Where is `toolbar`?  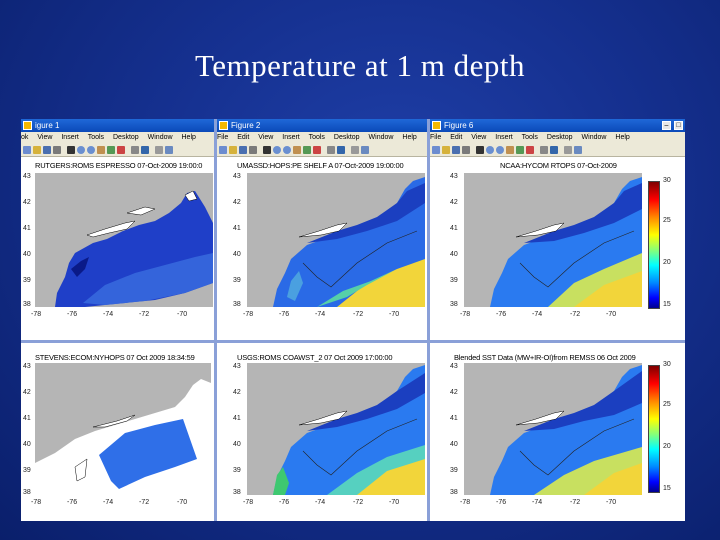
toolbar is located at coordinates (557, 150).